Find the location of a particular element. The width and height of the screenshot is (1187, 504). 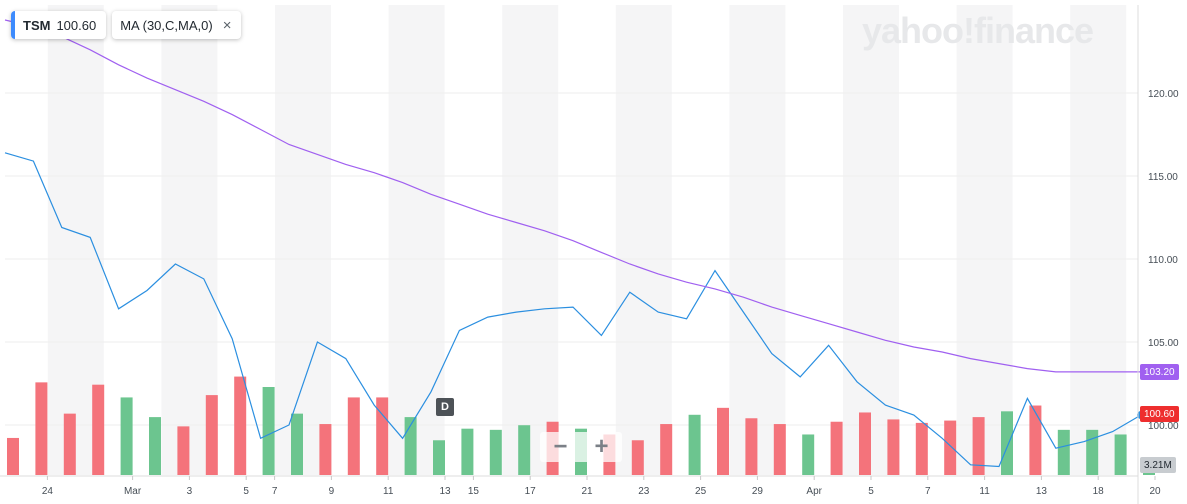

x-tick-label: 20 is located at coordinates (1155, 491).